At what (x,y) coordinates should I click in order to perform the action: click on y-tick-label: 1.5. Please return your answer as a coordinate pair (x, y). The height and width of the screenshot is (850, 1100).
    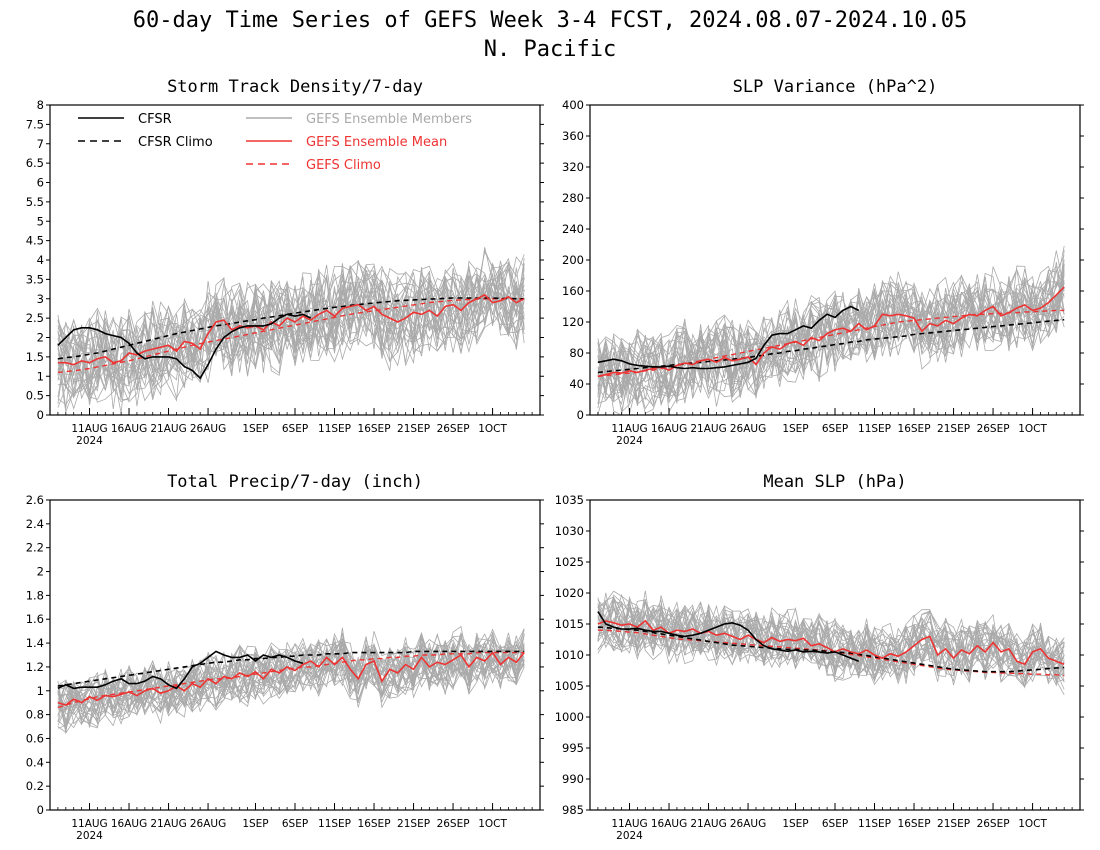
    Looking at the image, I should click on (35, 357).